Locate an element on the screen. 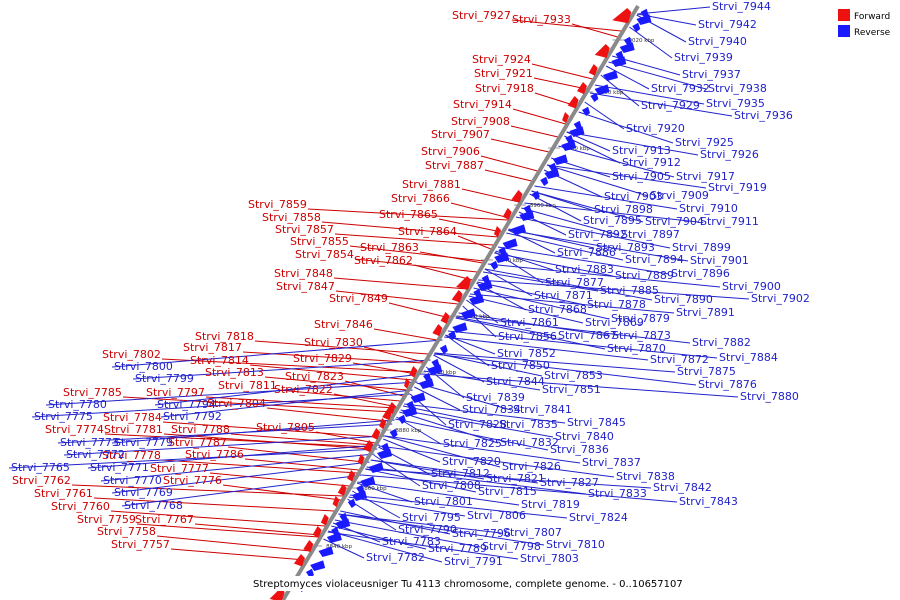 This screenshot has width=900, height=600. gene-label-forward: Strvi_7805 is located at coordinates (285, 427).